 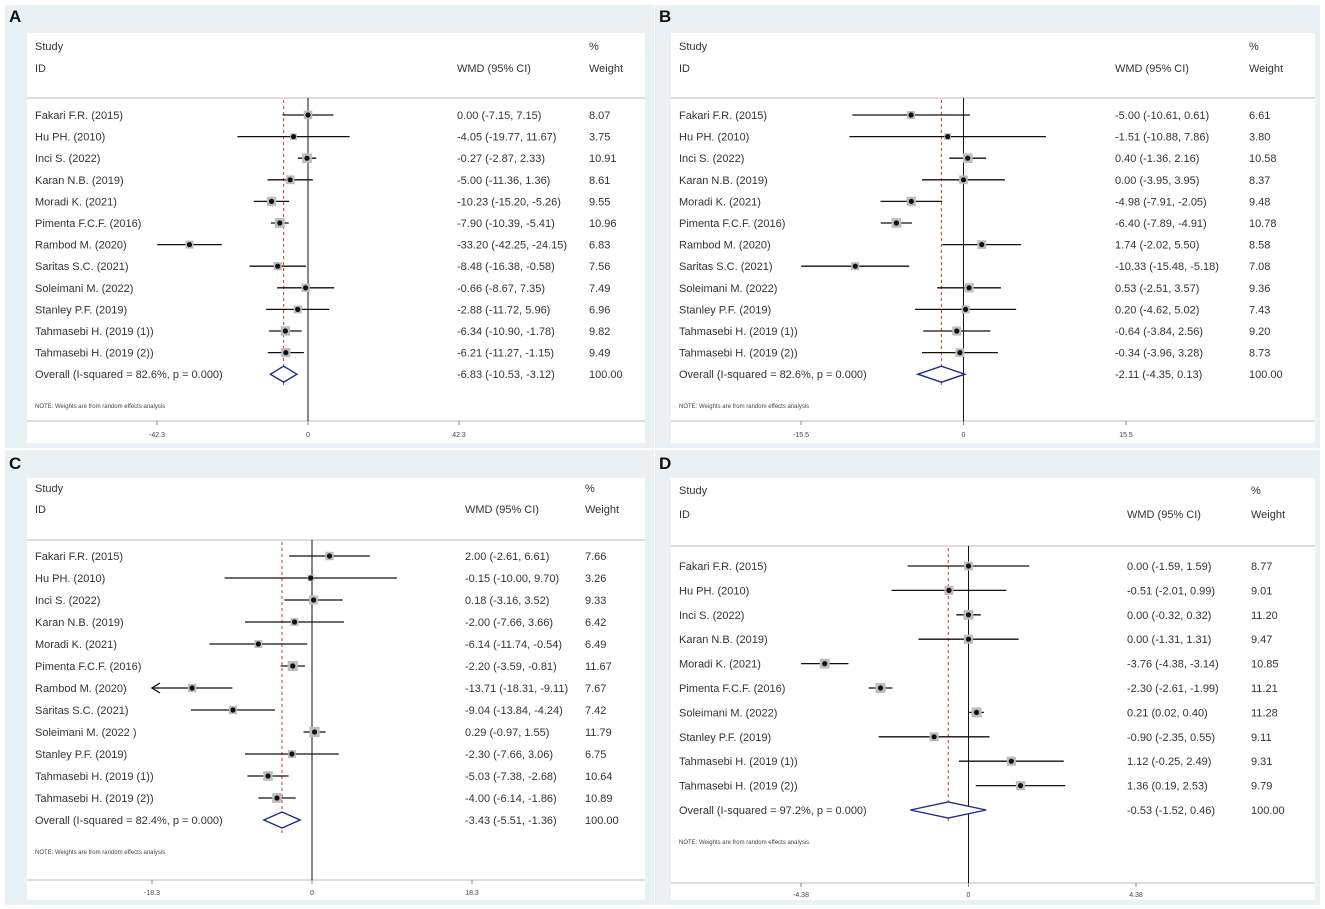 What do you see at coordinates (152, 893) in the screenshot?
I see `axis-tick-label: -18.3` at bounding box center [152, 893].